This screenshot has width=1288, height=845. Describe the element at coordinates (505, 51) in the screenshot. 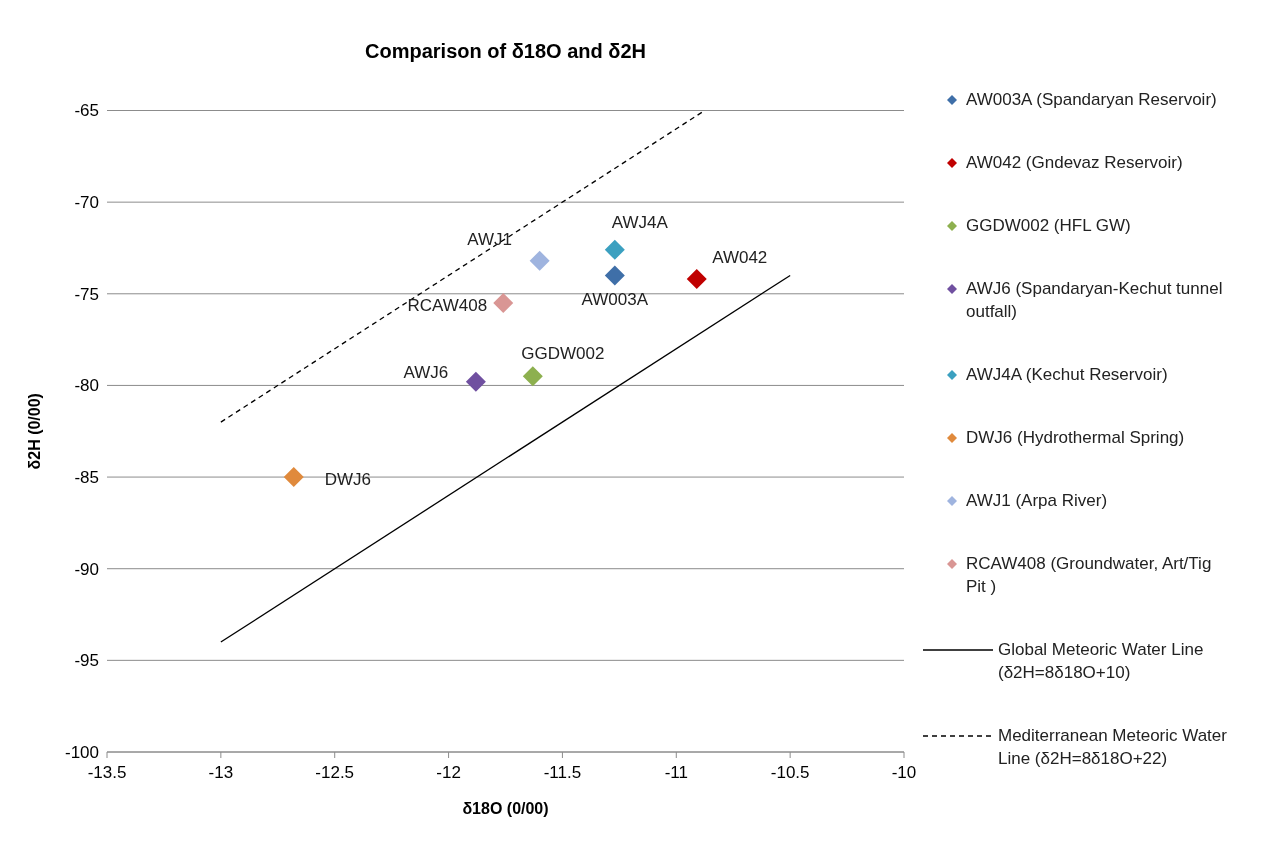

I see `chart-title: Comparison of δ18O and δ2H` at that location.